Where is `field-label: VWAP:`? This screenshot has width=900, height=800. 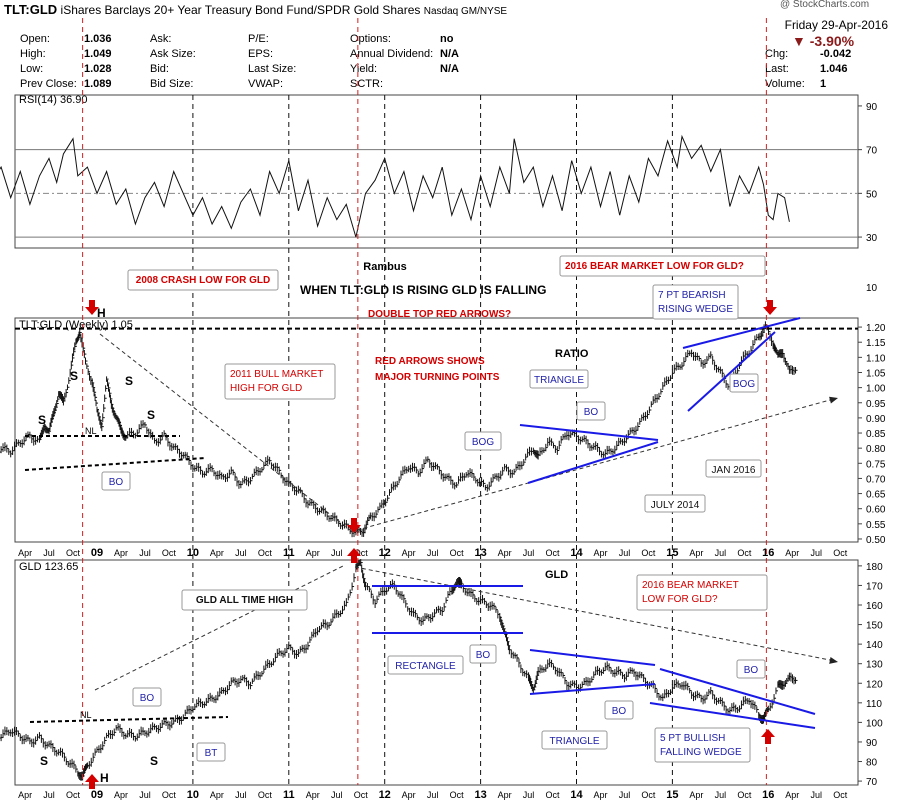
field-label: VWAP: is located at coordinates (266, 84).